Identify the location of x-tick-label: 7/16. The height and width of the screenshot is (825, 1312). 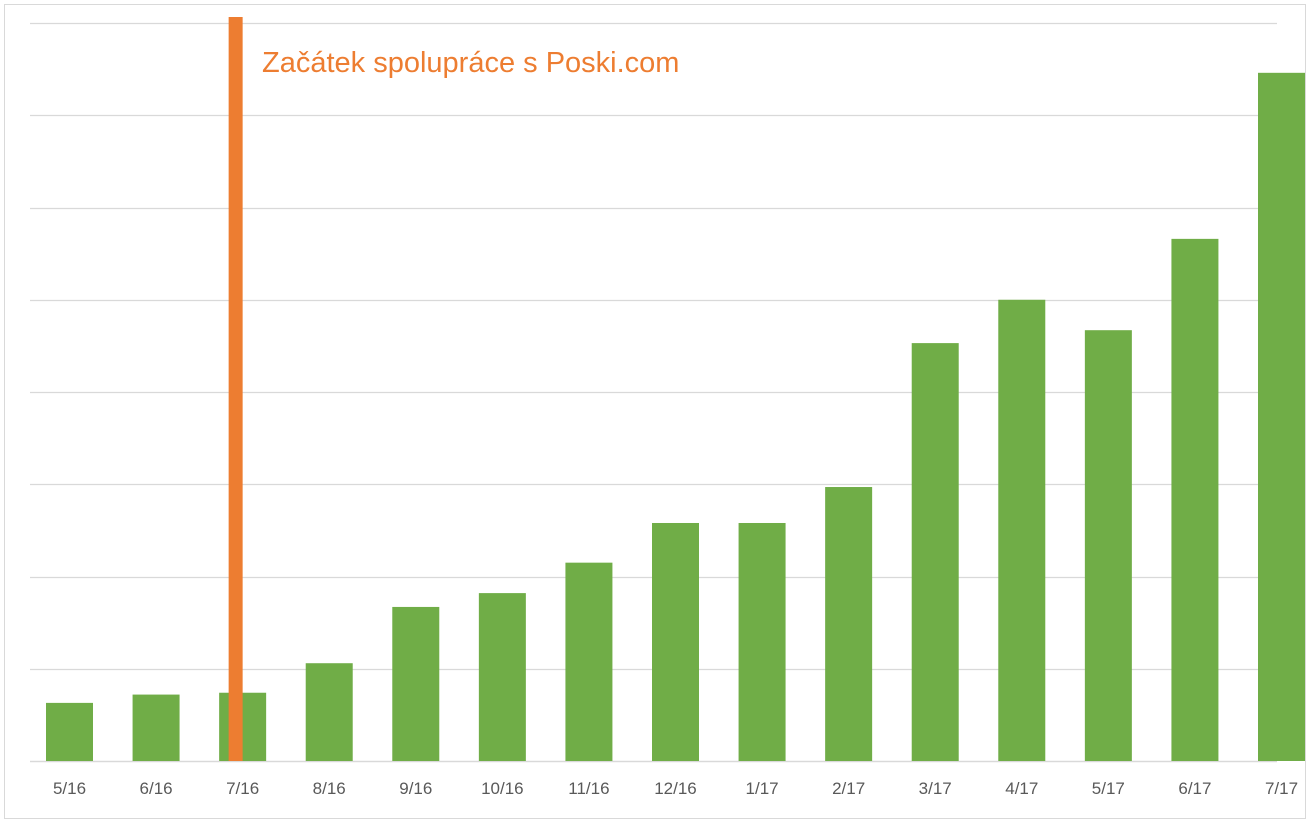
(242, 788).